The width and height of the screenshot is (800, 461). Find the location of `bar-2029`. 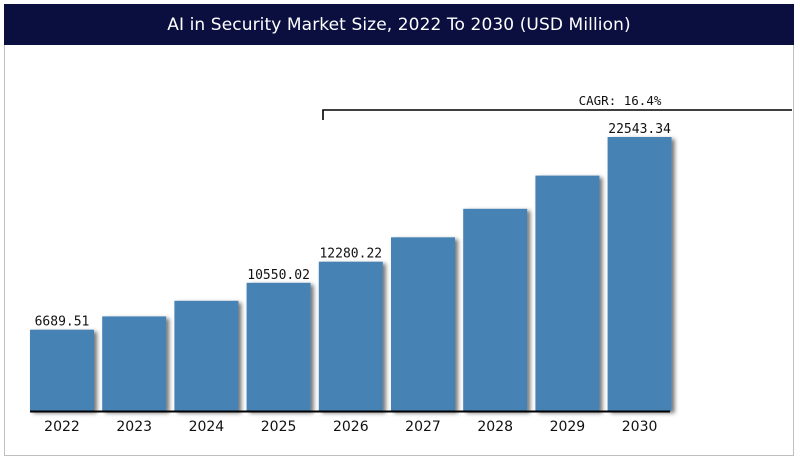

bar-2029 is located at coordinates (567, 293).